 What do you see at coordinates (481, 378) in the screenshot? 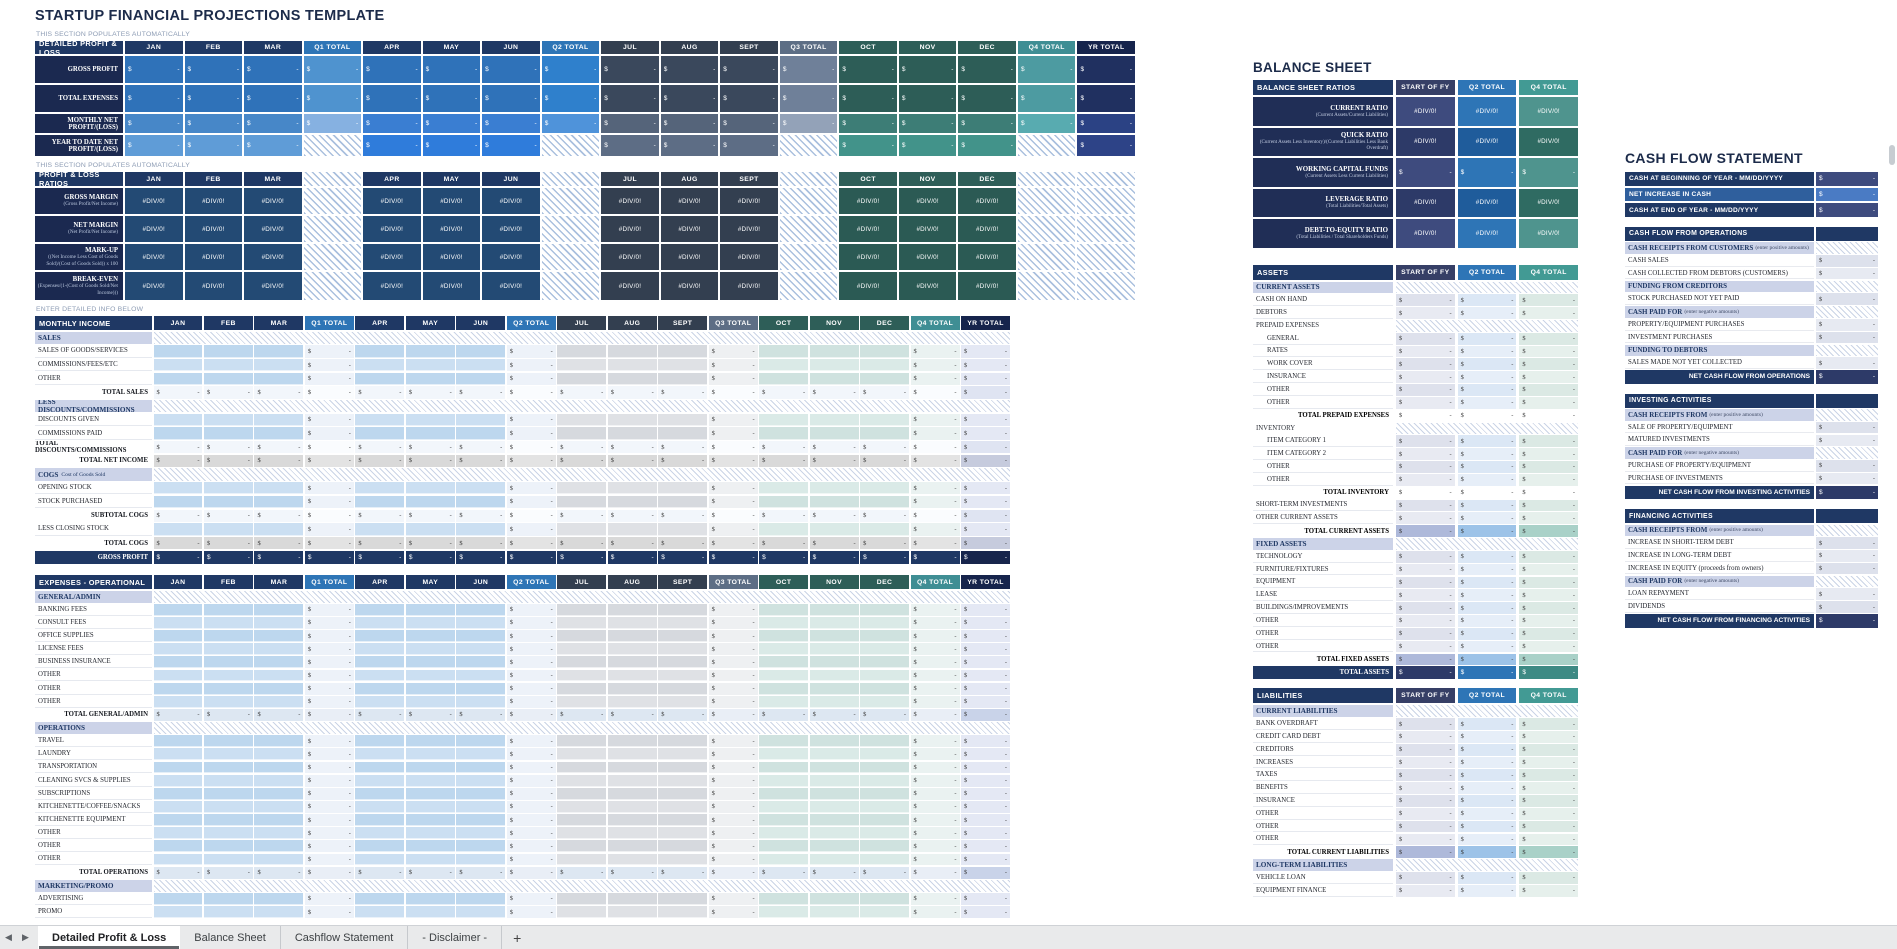
I see `monthly-income-other-r3-jun` at bounding box center [481, 378].